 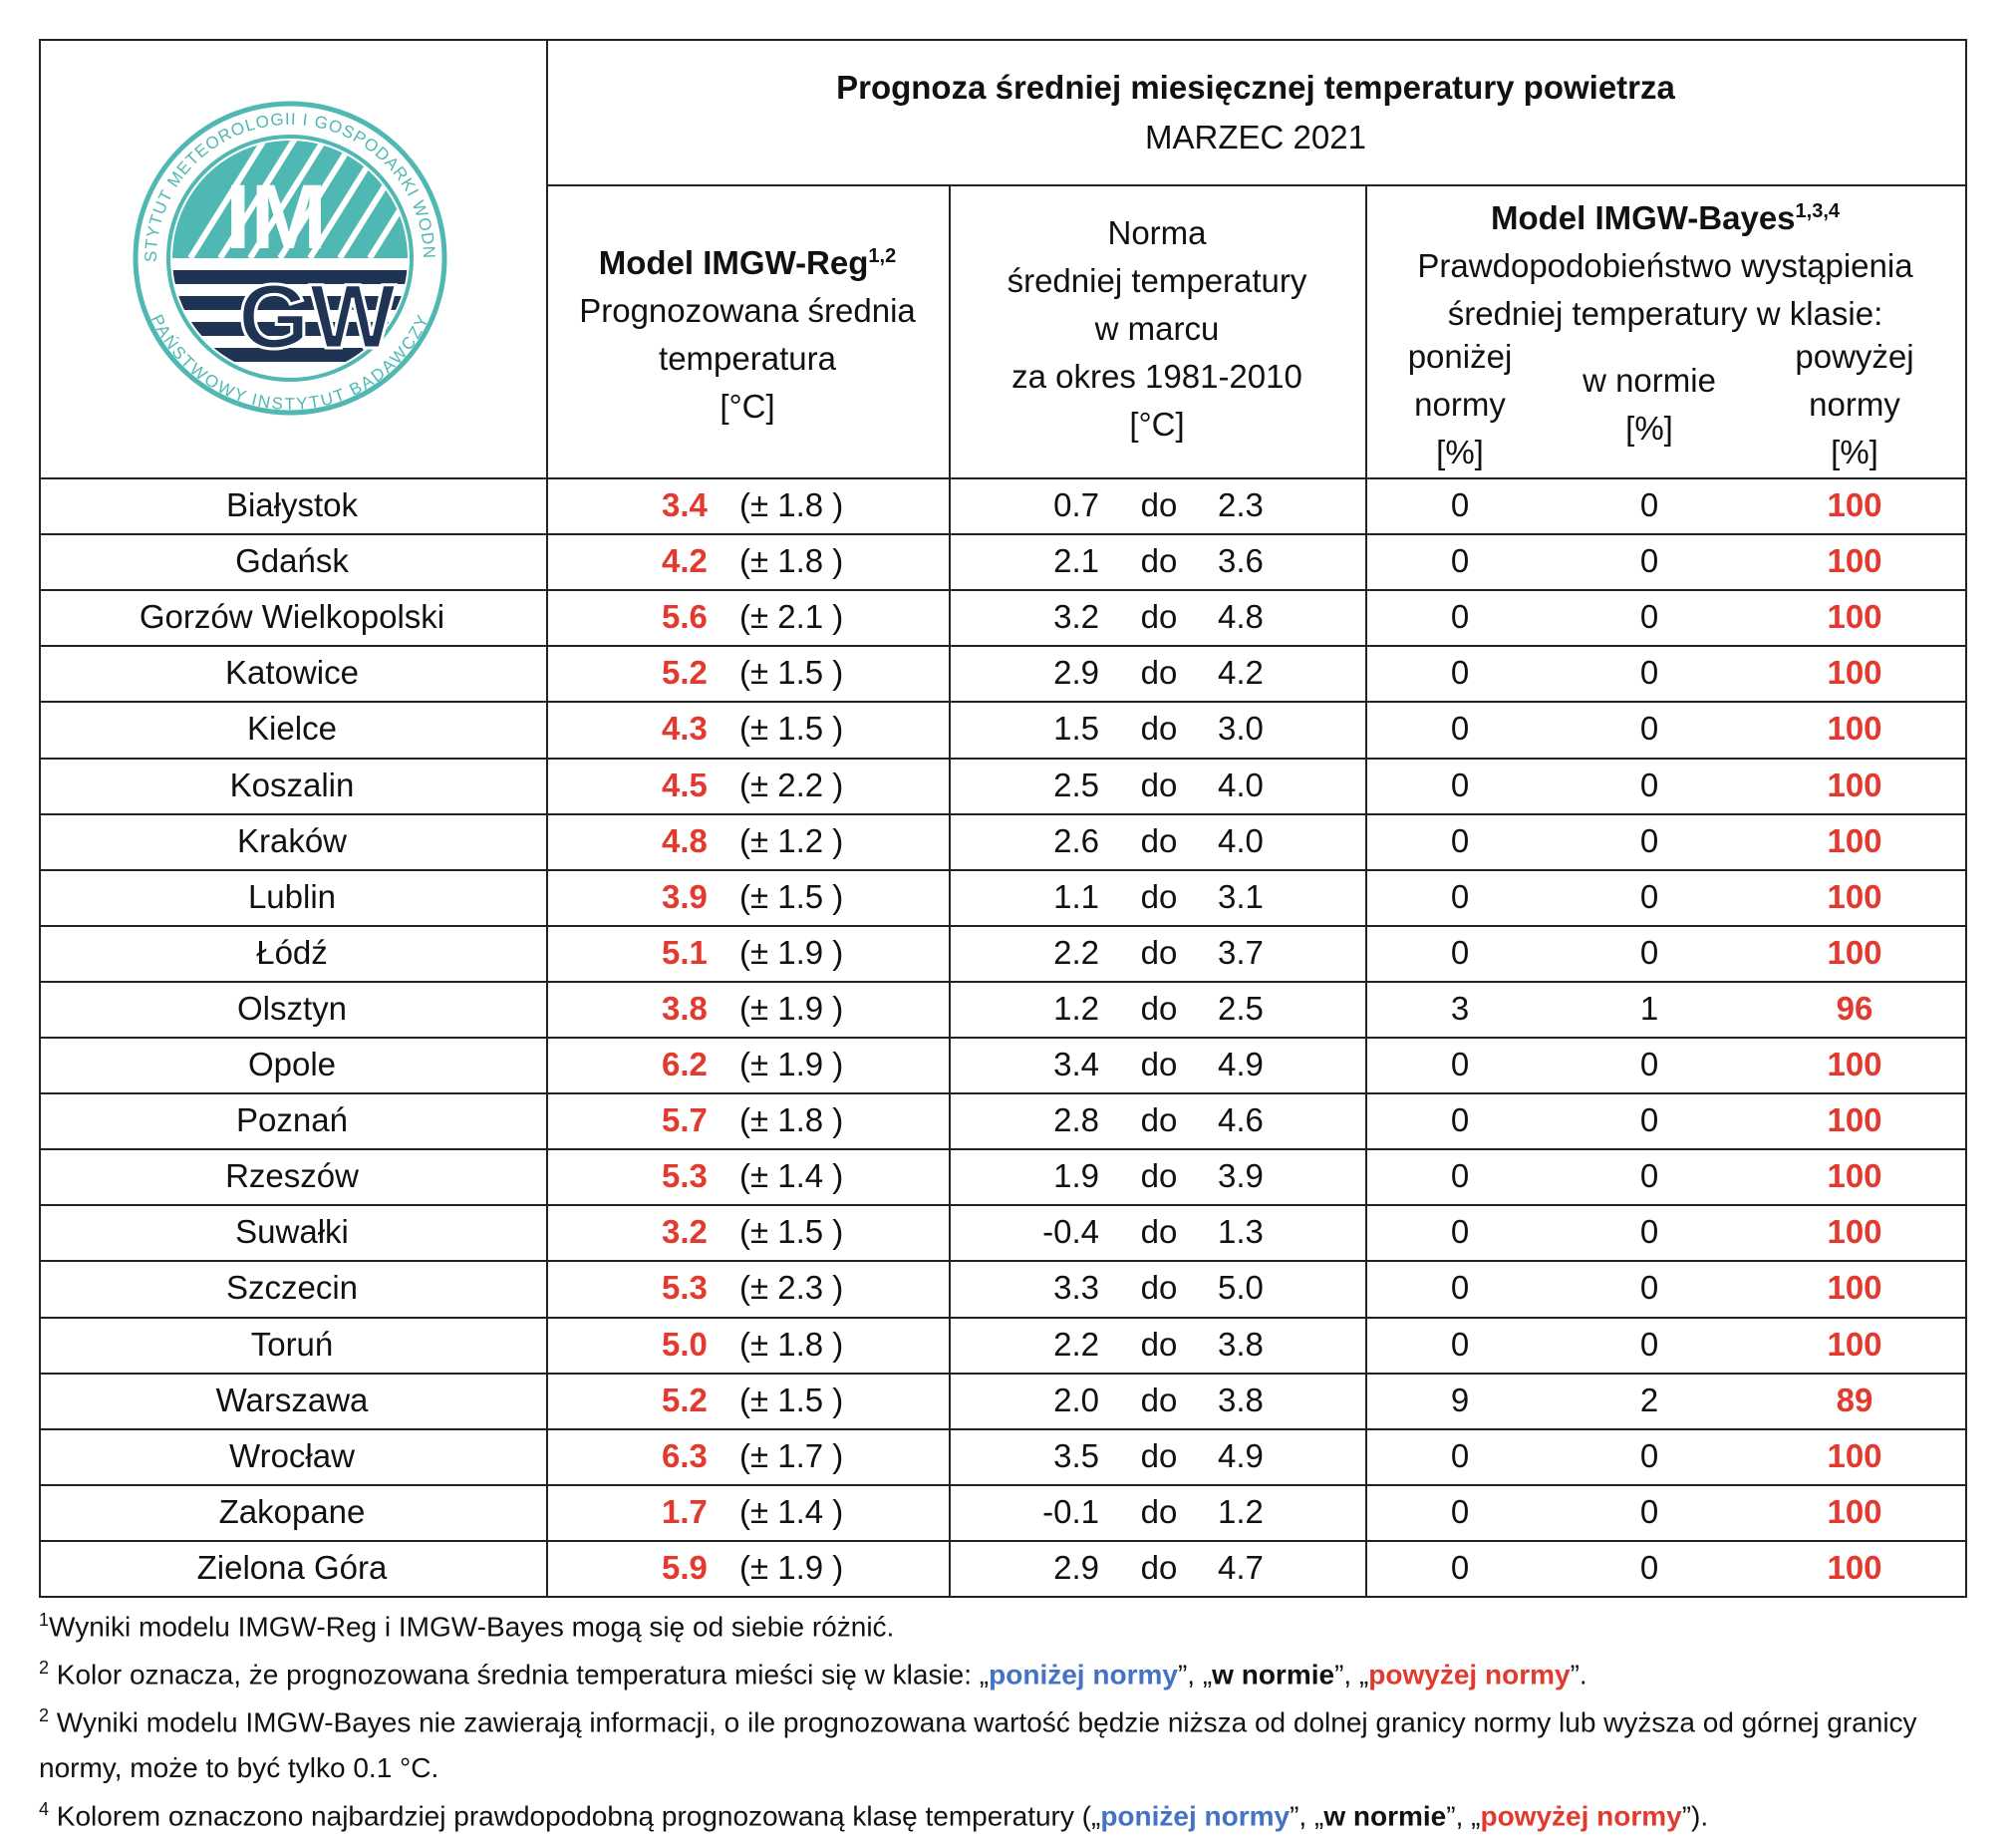 I want to click on spread: (± 1.9 ), so click(x=791, y=1567).